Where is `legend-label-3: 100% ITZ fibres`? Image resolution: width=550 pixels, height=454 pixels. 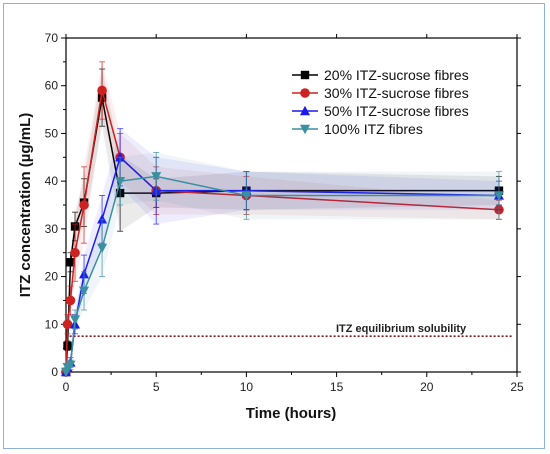 legend-label-3: 100% ITZ fibres is located at coordinates (373, 129).